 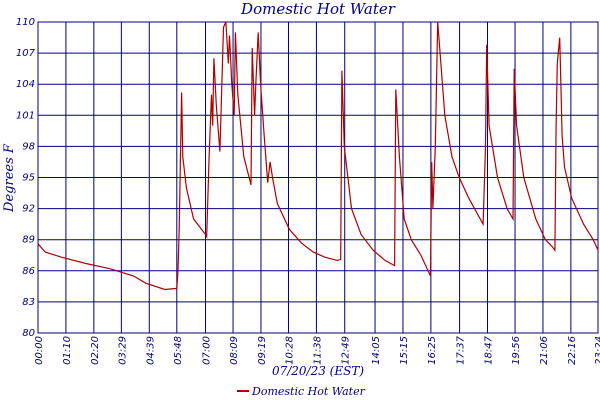 I want to click on x-tick-label: 19:56, so click(x=516, y=350).